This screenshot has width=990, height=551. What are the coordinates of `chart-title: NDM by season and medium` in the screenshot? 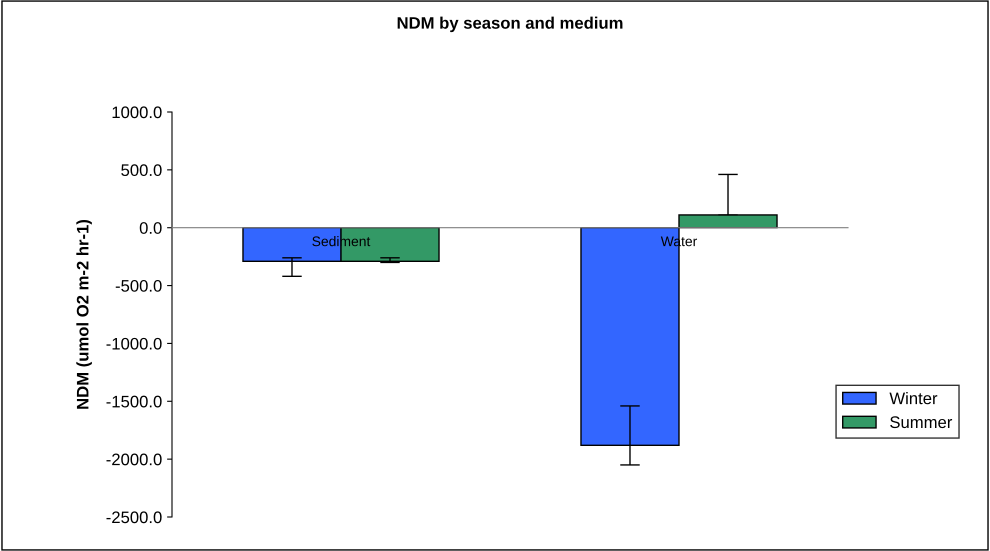 It's located at (510, 24).